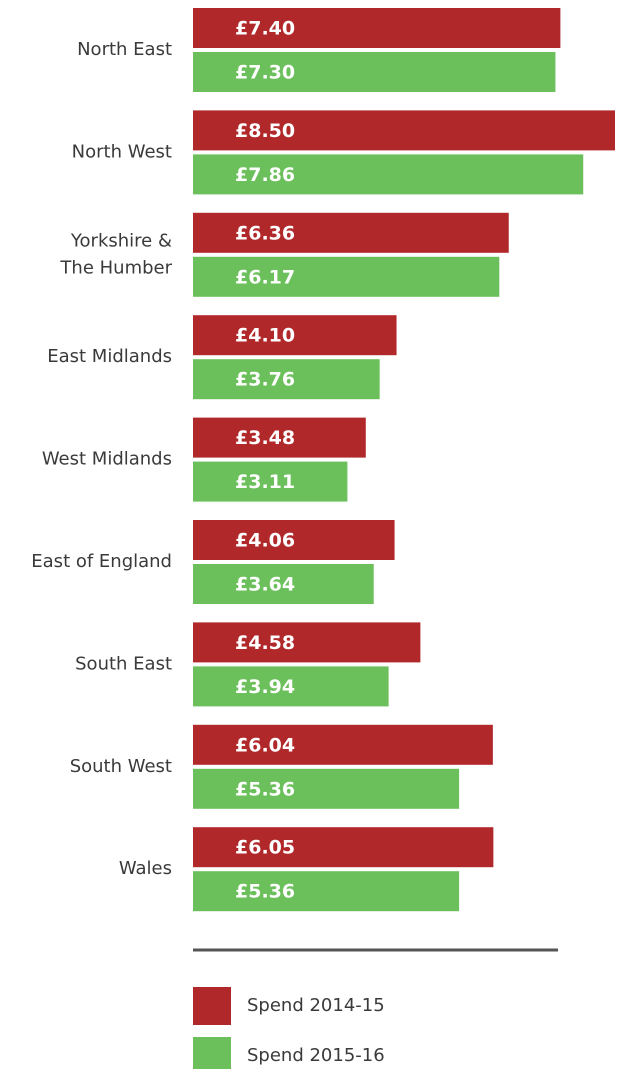 This screenshot has width=640, height=1069. Describe the element at coordinates (101, 561) in the screenshot. I see `category-label: East of England` at that location.